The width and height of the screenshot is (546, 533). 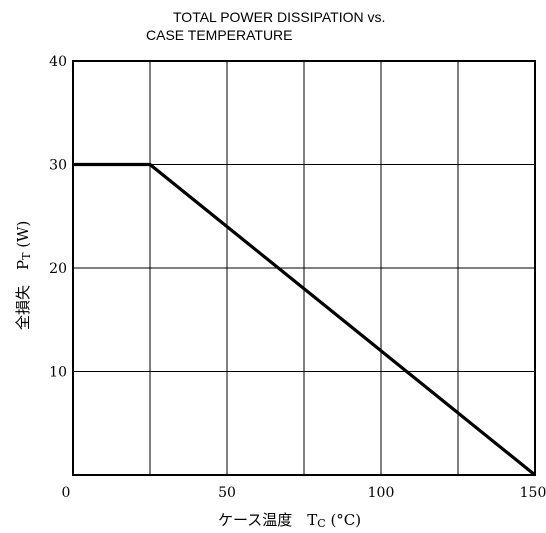 I want to click on x-tick-label-150: 150, so click(x=533, y=493).